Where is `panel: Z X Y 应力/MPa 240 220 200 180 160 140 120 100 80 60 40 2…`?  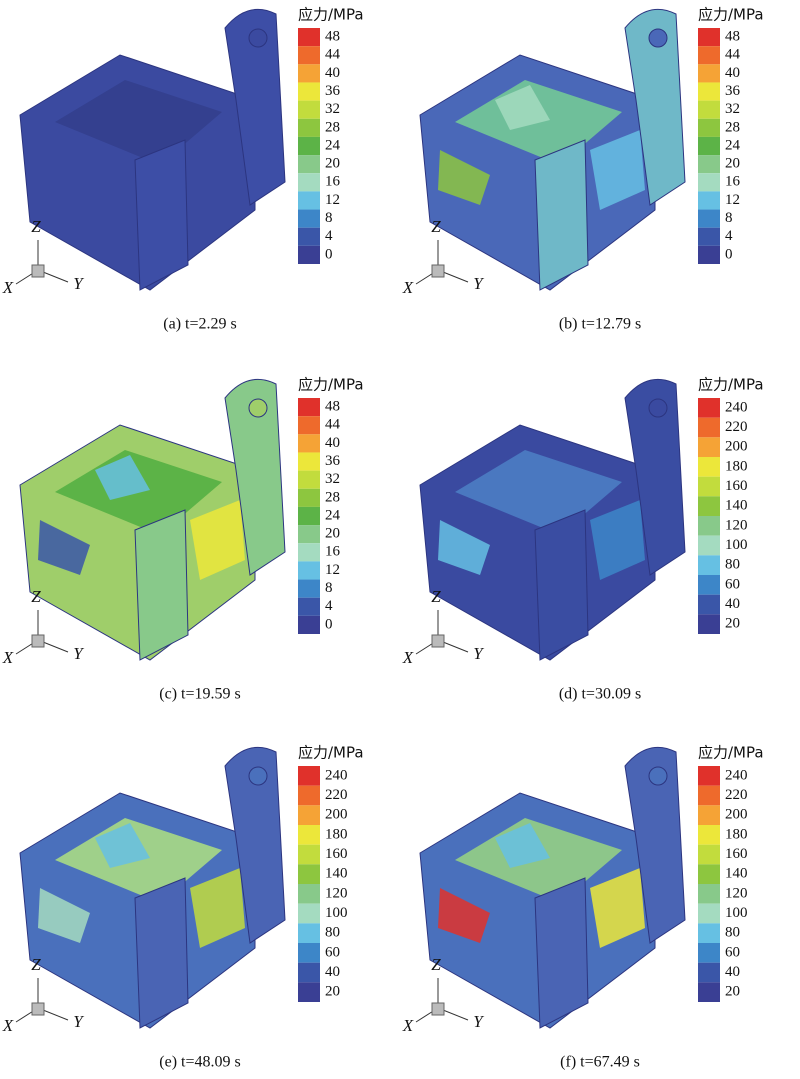
panel: Z X Y 应力/MPa 240 220 200 180 160 140 120 100 80 60 40 2… is located at coordinates (583, 539).